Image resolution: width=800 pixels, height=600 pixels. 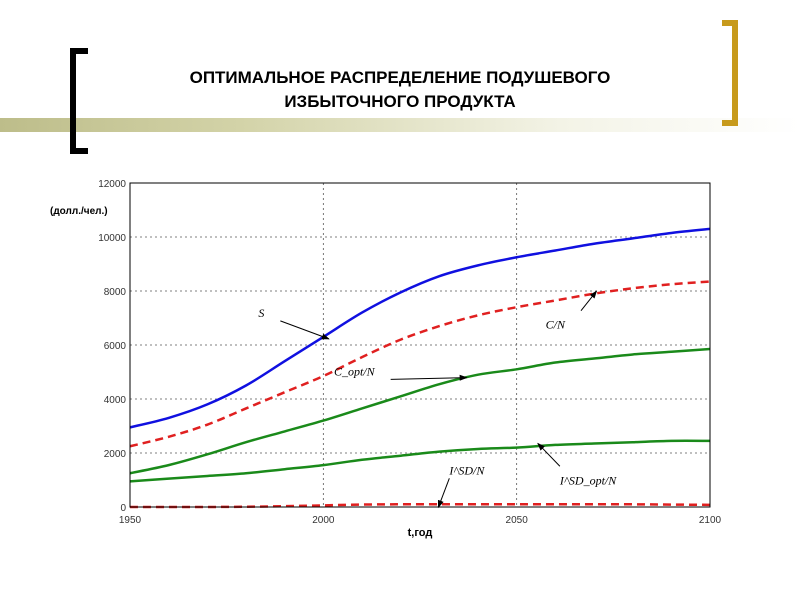 I want to click on y-tick-label: 10000, so click(x=112, y=238).